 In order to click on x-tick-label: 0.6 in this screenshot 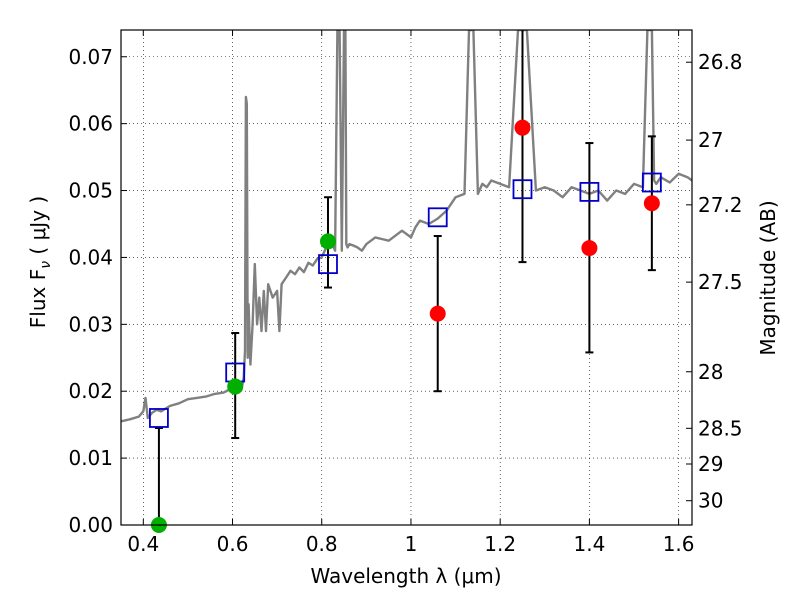, I will do `click(233, 544)`.